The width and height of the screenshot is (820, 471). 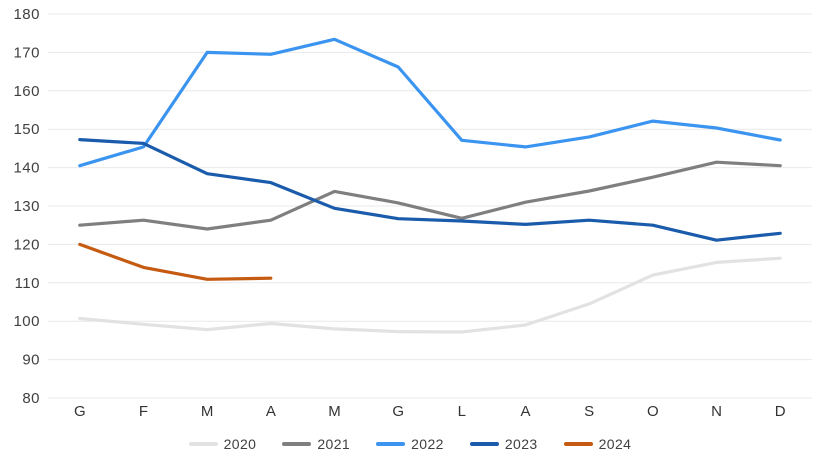 I want to click on y-axis-tick-label: 120, so click(x=26, y=244).